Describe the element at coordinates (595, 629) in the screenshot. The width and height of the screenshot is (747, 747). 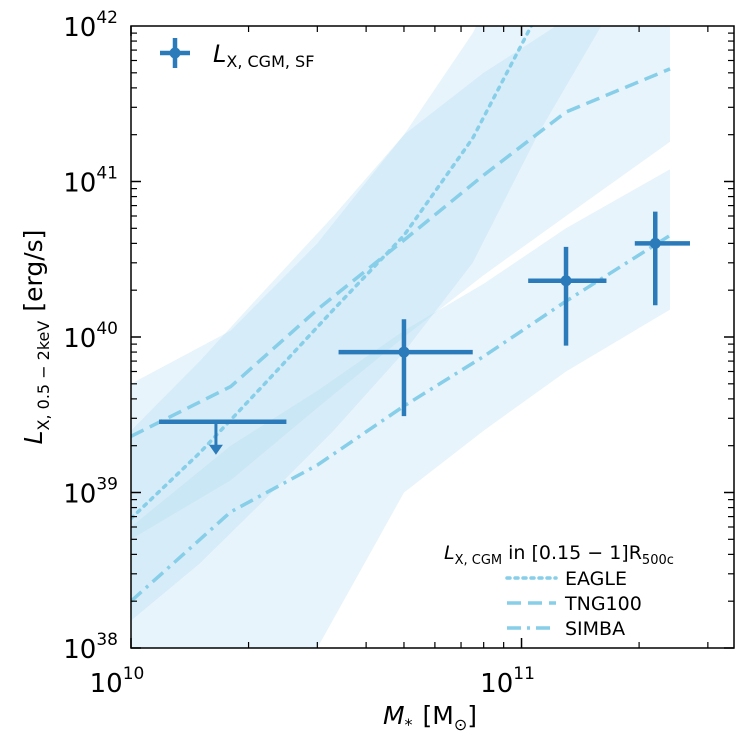
I see `legend-simba-label: SIMBA` at that location.